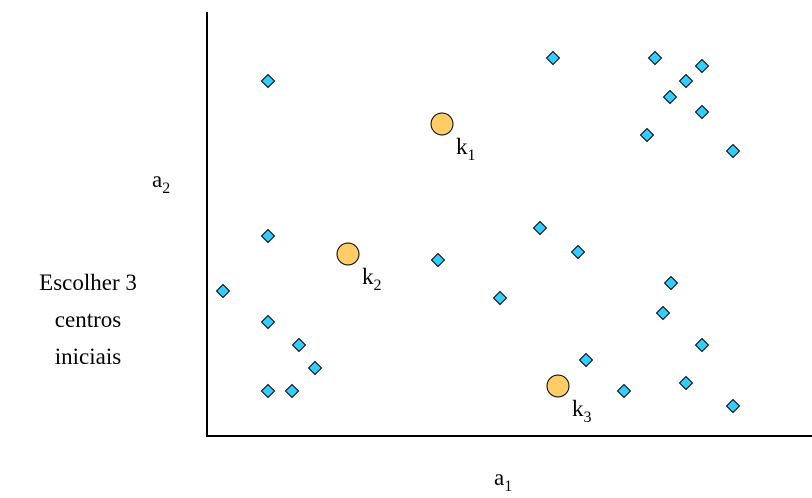 The width and height of the screenshot is (812, 498). Describe the element at coordinates (88, 356) in the screenshot. I see `caption-line-3: iniciais` at that location.